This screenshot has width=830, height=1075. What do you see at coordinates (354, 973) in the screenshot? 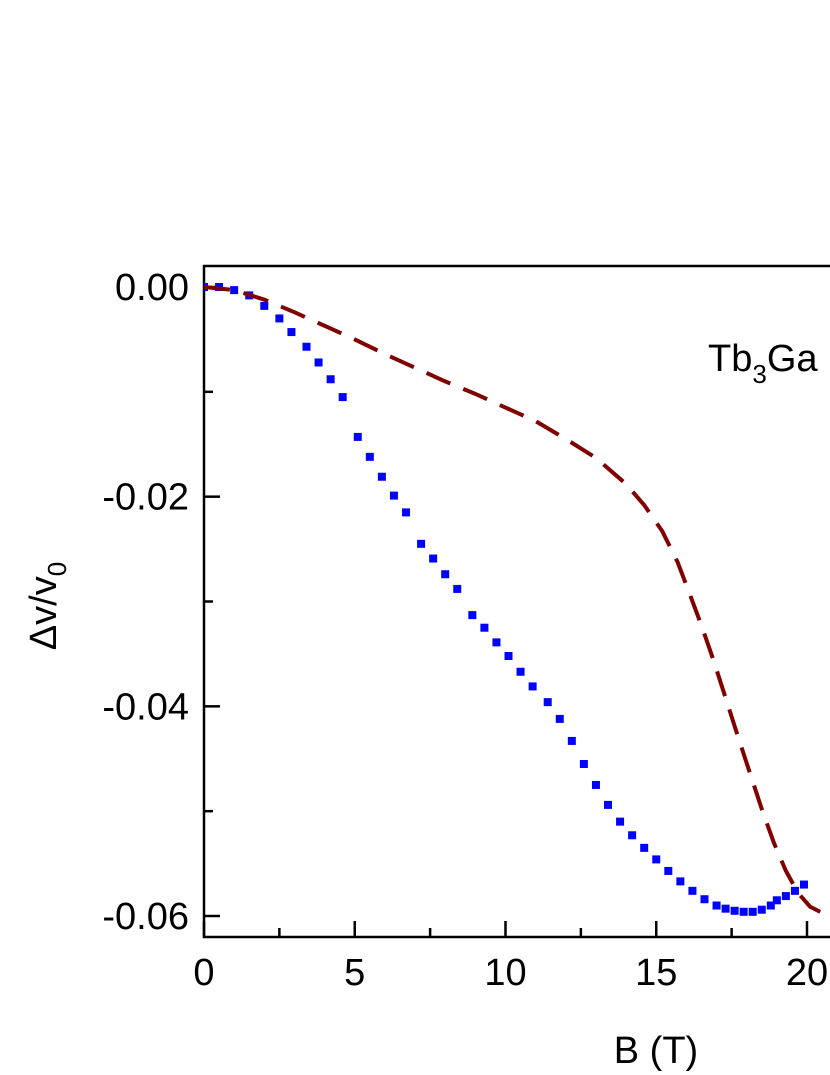
I see `x-tick-label: 5` at bounding box center [354, 973].